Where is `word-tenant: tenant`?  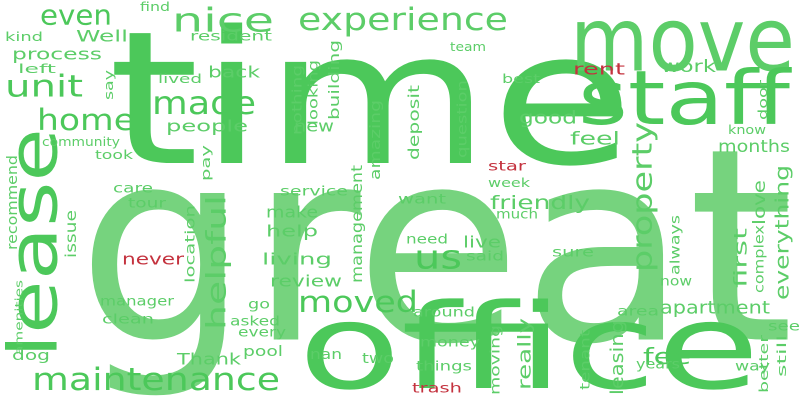
word-tenant: tenant is located at coordinates (586, 360).